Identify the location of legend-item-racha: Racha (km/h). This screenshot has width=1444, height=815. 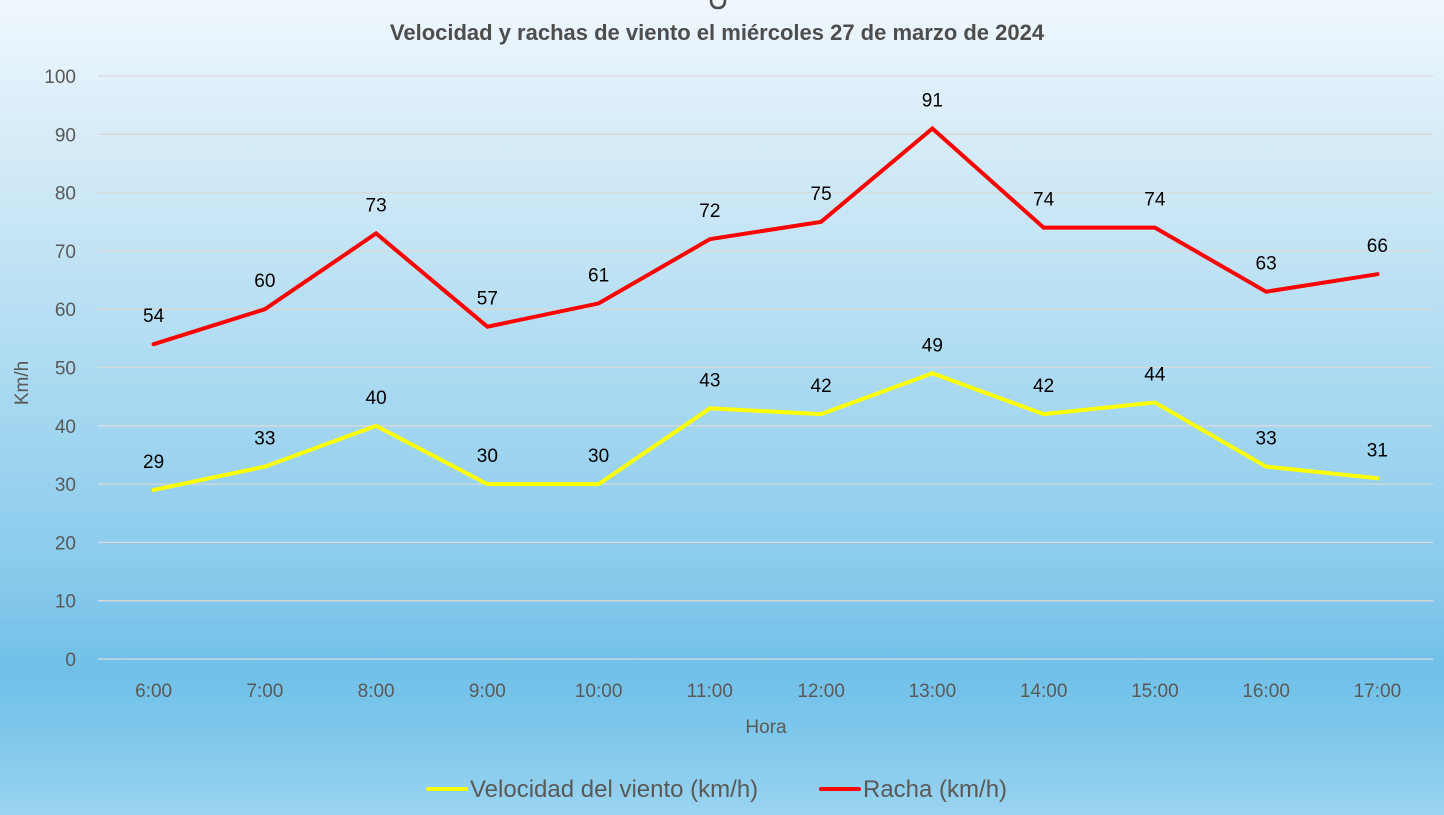
(913, 789).